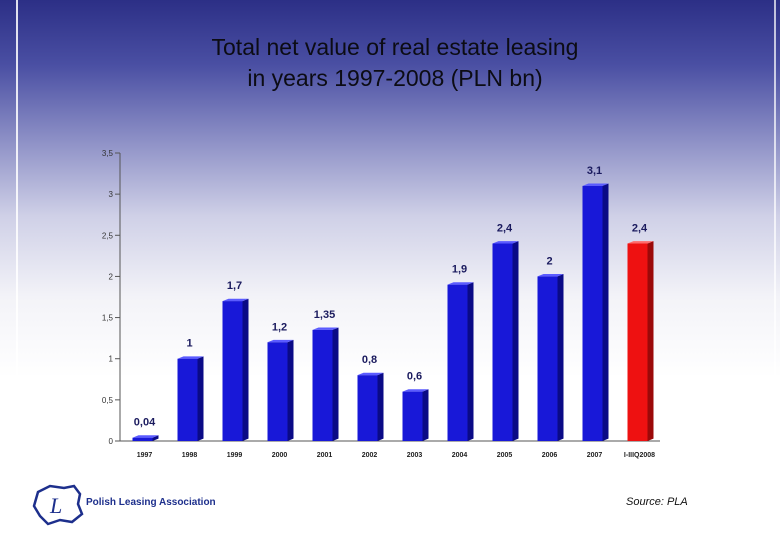 This screenshot has height=540, width=780. Describe the element at coordinates (235, 455) in the screenshot. I see `x-tick-label: 1999` at that location.